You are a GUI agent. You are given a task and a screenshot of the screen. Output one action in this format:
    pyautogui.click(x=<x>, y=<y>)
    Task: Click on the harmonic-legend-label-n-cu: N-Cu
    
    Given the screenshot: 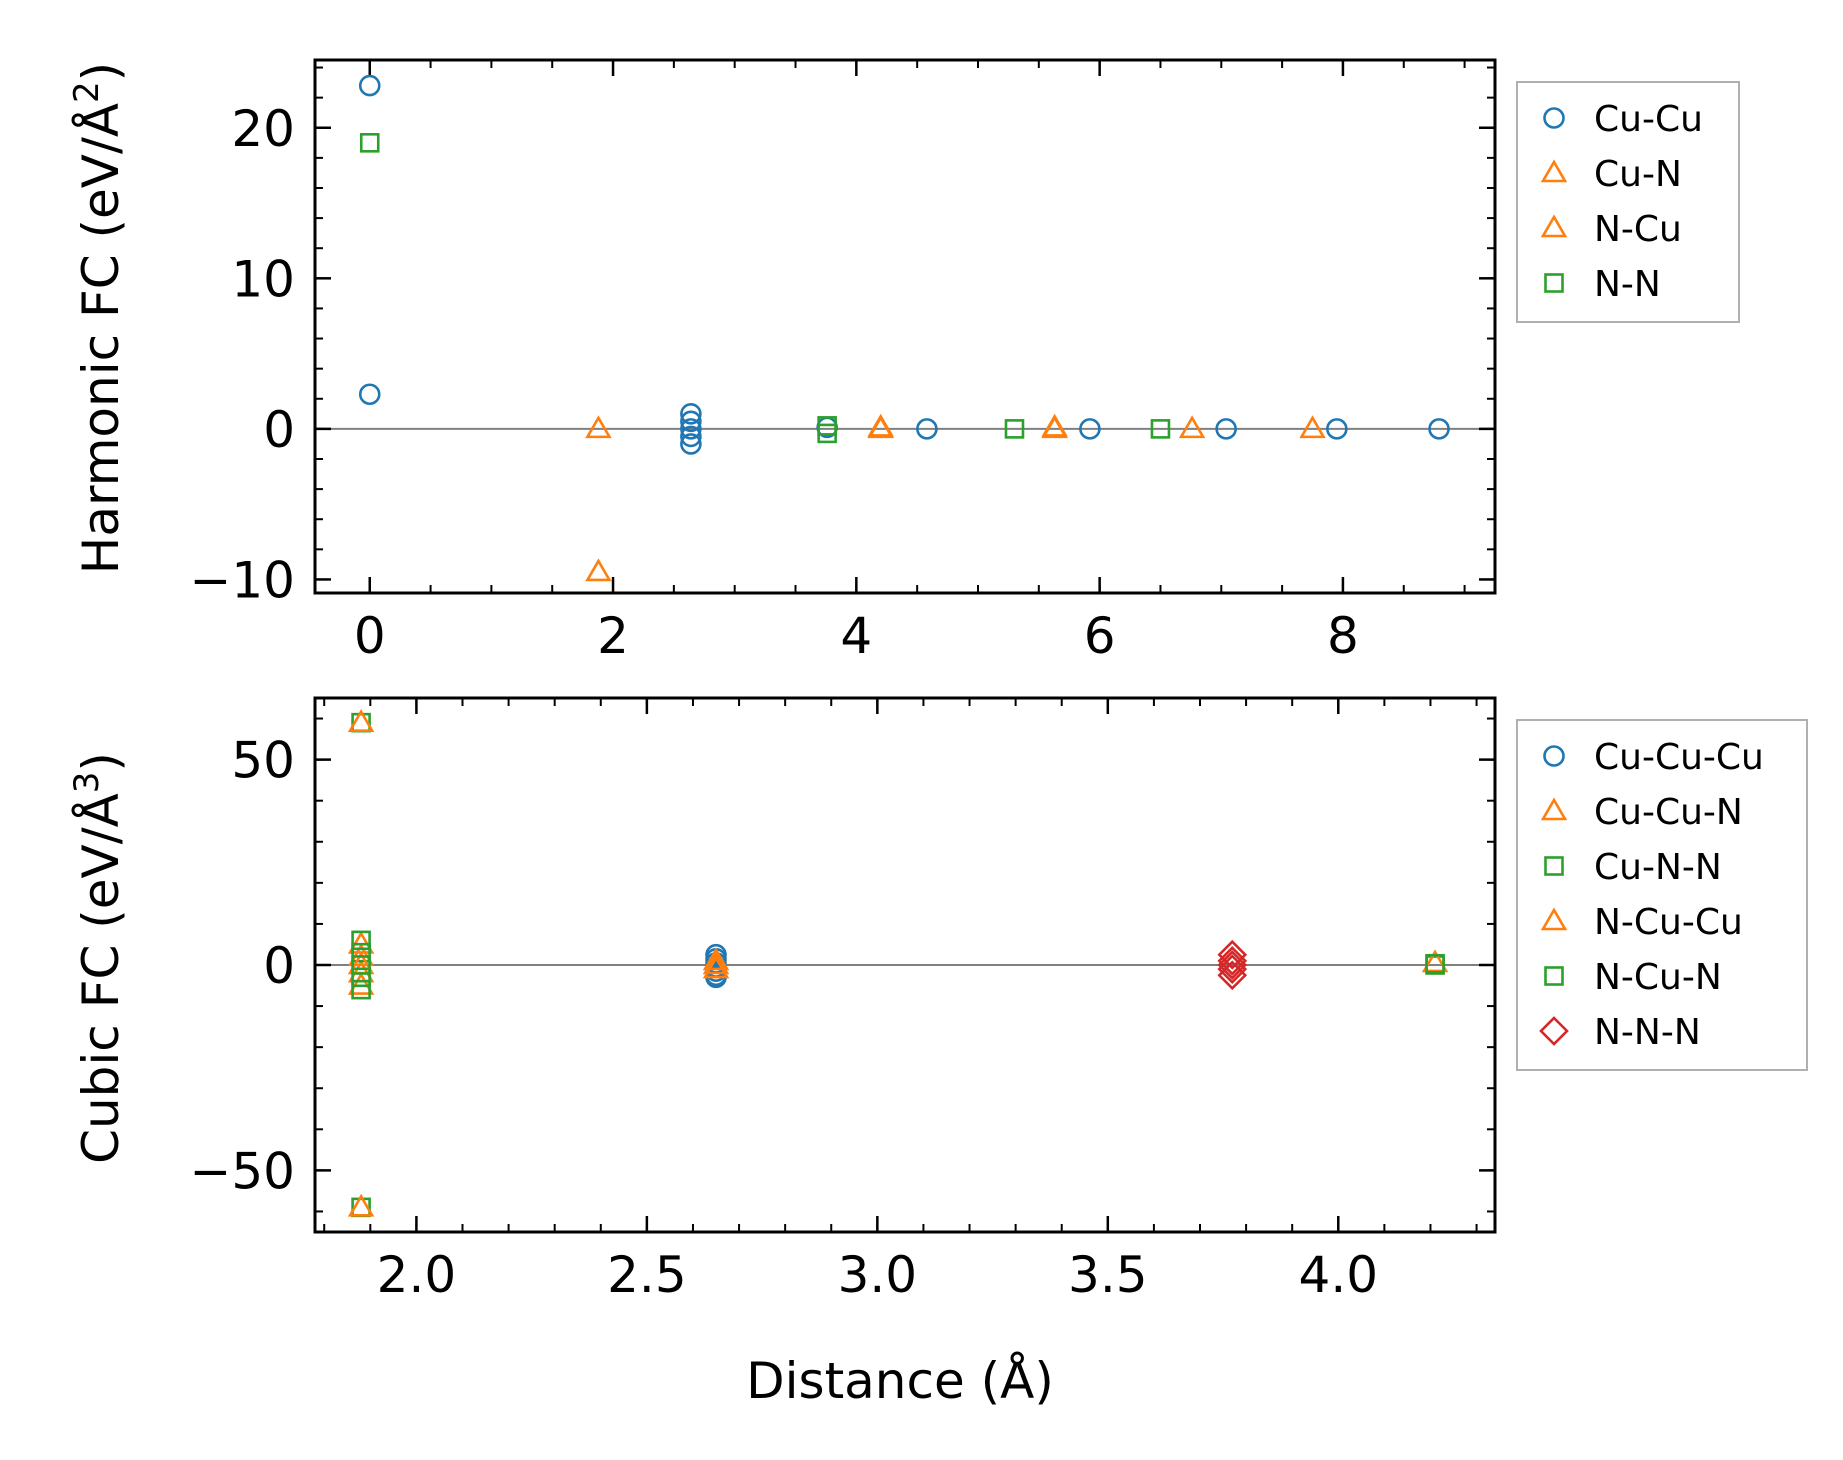 What is the action you would take?
    pyautogui.click(x=1638, y=229)
    